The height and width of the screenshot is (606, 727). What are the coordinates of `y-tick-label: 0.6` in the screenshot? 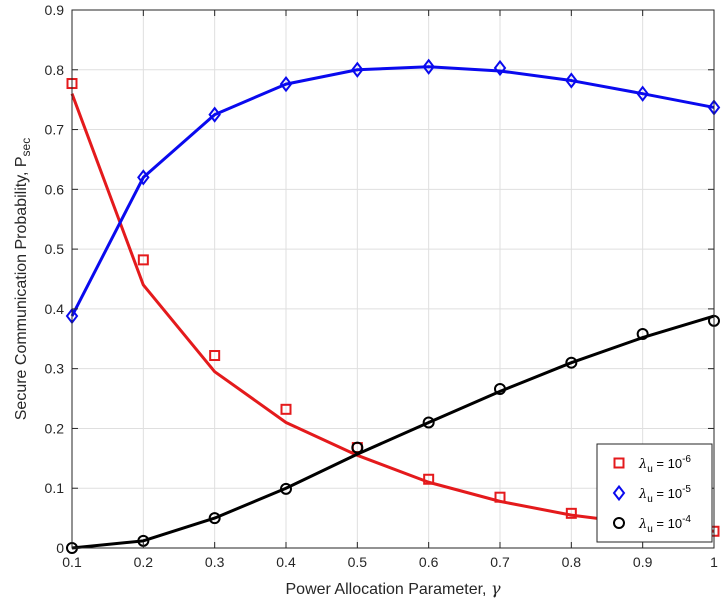 It's located at (55, 189).